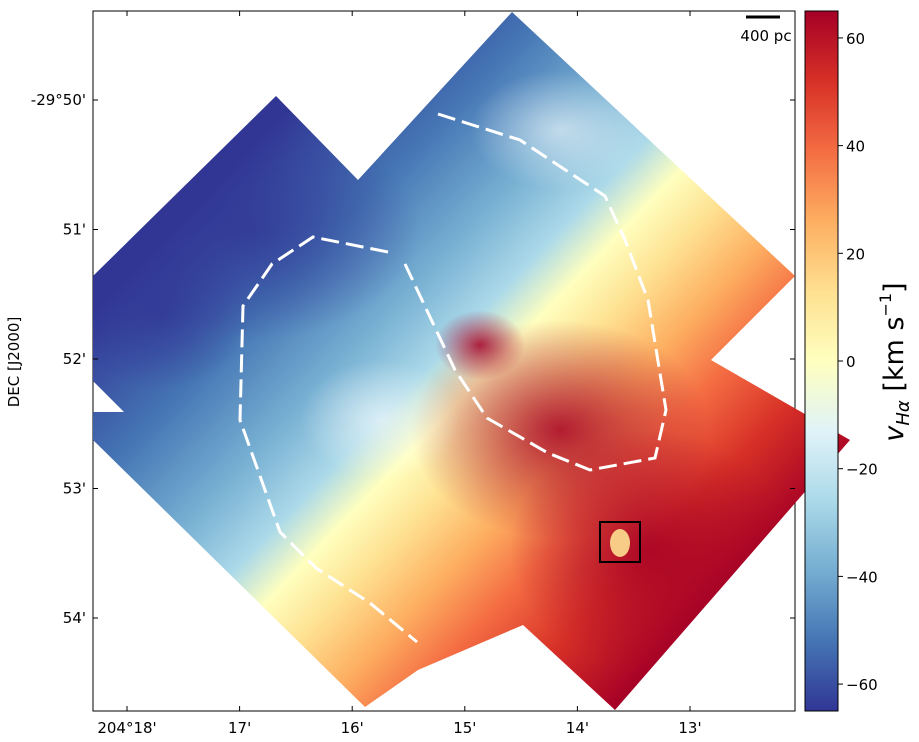 The height and width of the screenshot is (742, 919). What do you see at coordinates (464, 728) in the screenshot?
I see `x-tick-label: 15'` at bounding box center [464, 728].